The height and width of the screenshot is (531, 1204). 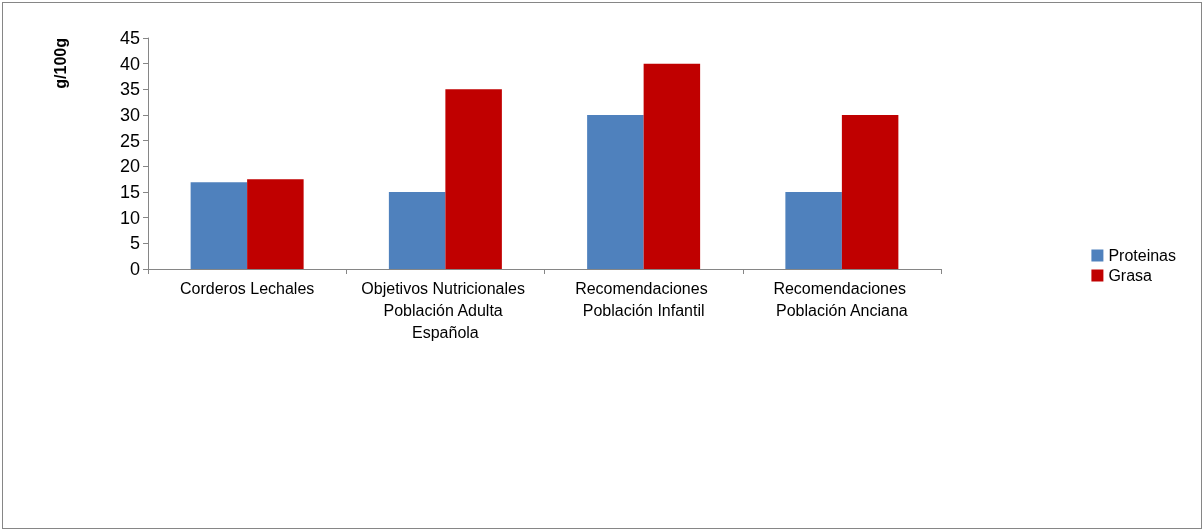 What do you see at coordinates (247, 288) in the screenshot?
I see `x-tick-label: Corderos Lechales` at bounding box center [247, 288].